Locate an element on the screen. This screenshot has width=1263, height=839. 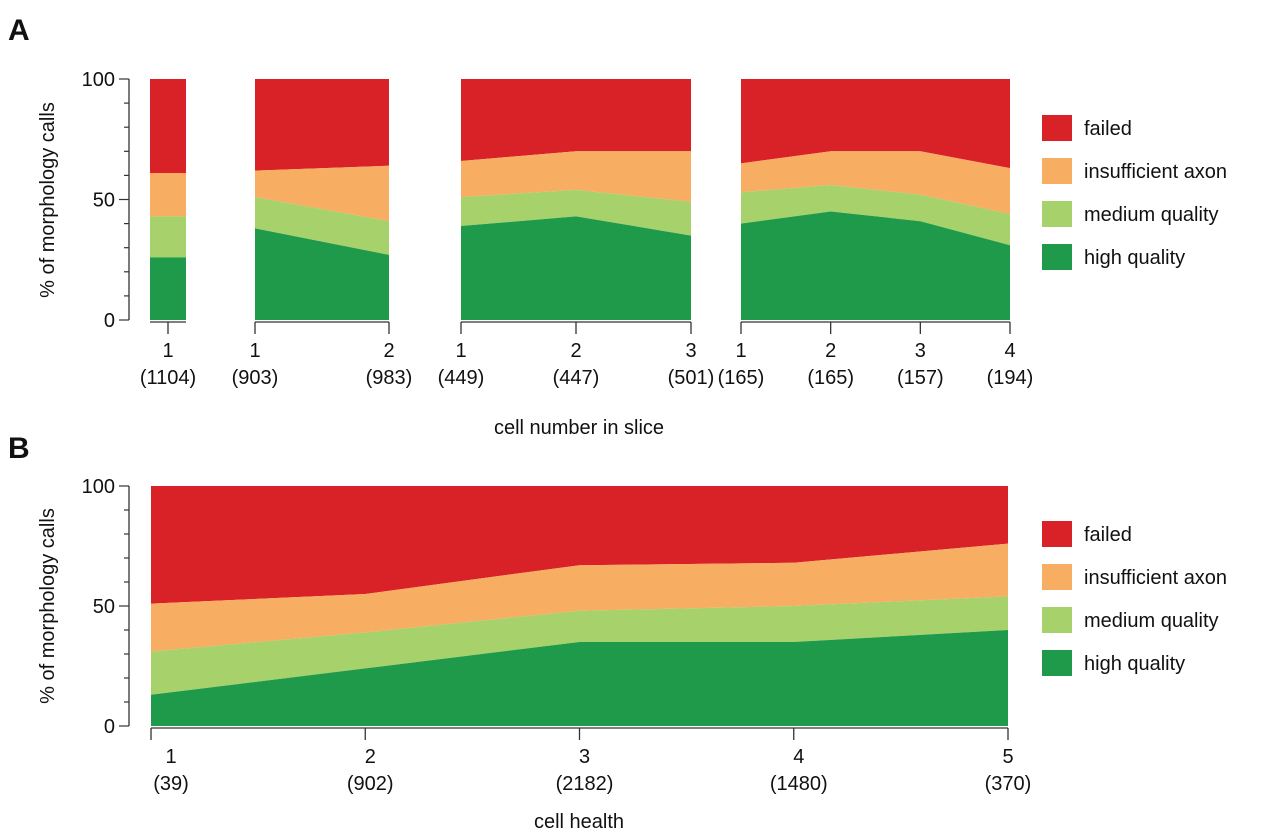
panel-b-y-tick-label: 100 is located at coordinates (98, 487).